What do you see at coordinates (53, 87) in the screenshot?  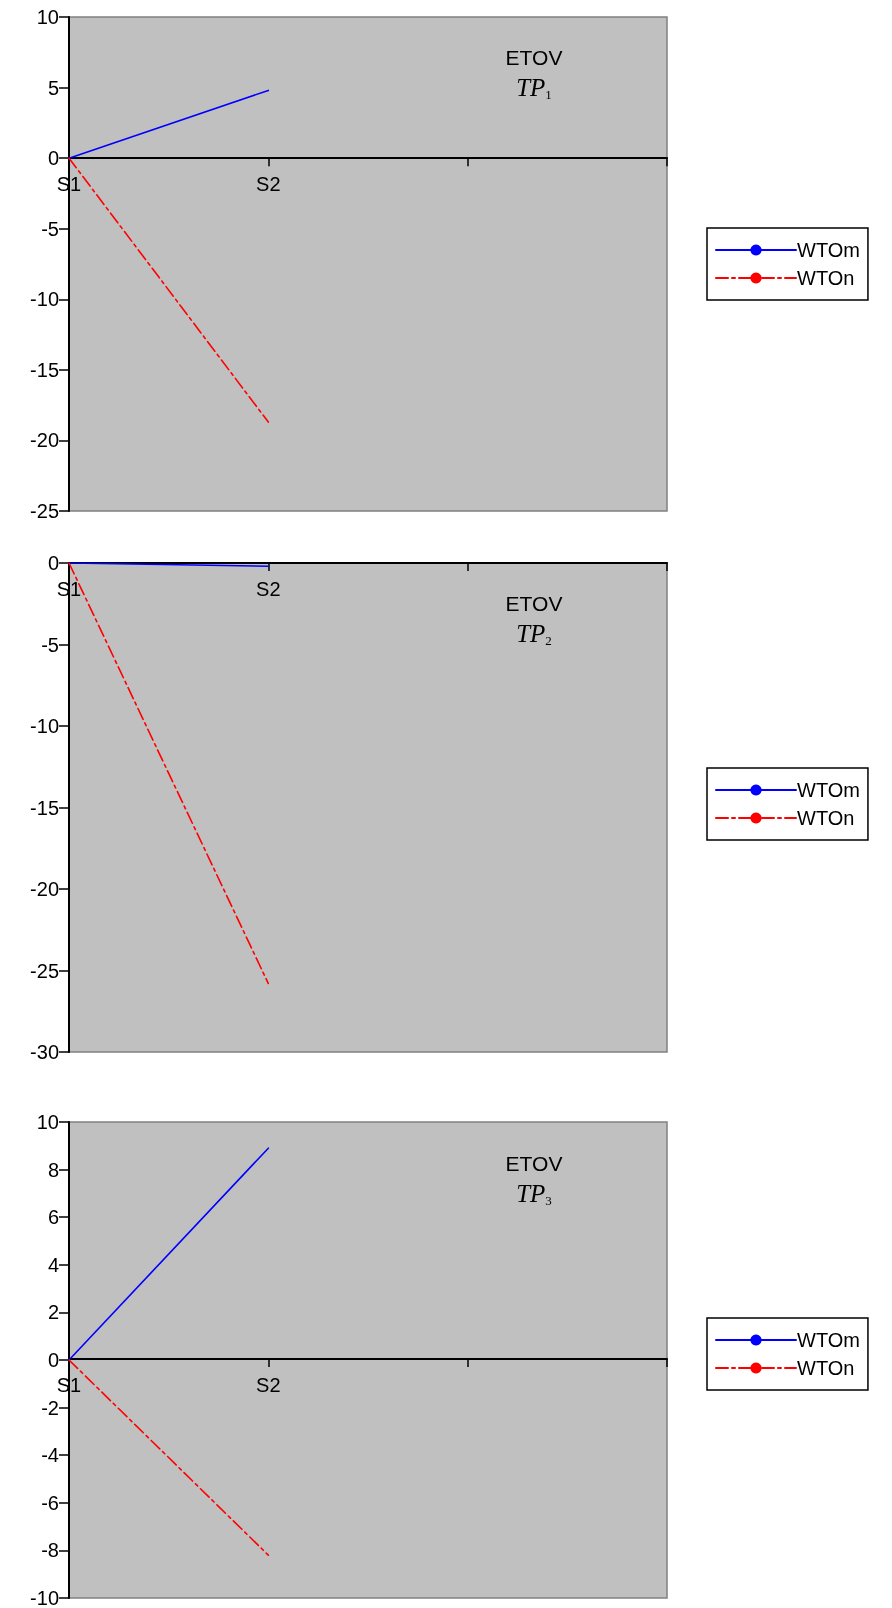 I see `y-tick-label: 5` at bounding box center [53, 87].